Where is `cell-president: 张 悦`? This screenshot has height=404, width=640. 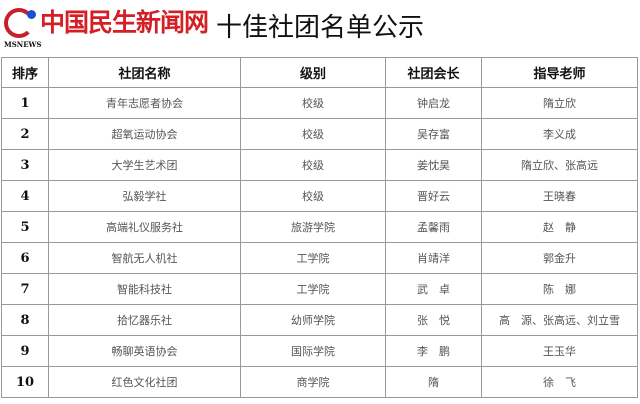
cell-president: 张 悦 is located at coordinates (433, 320).